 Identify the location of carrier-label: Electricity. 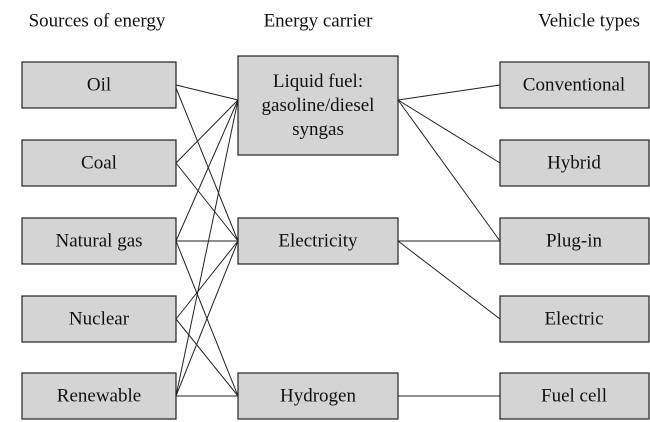
(318, 240).